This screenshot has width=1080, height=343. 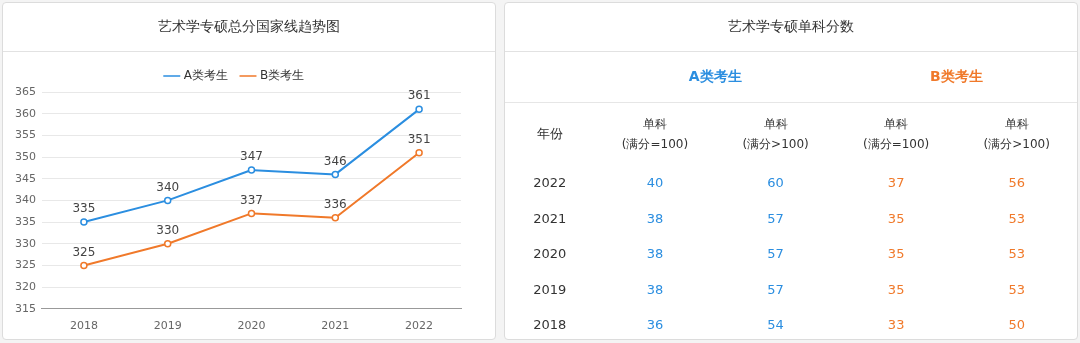 What do you see at coordinates (25, 156) in the screenshot?
I see `y-tick-label: 350` at bounding box center [25, 156].